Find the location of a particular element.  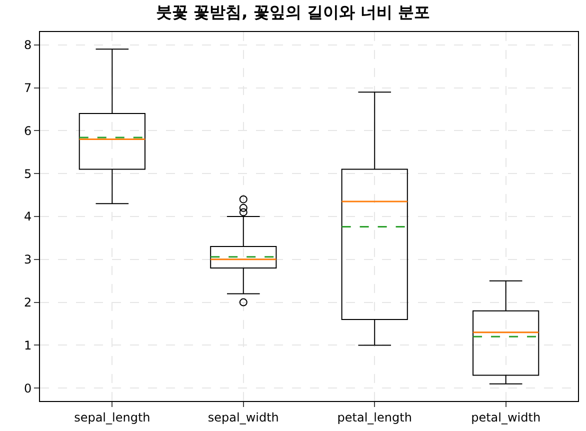

y-tick-label: 6 is located at coordinates (28, 131).